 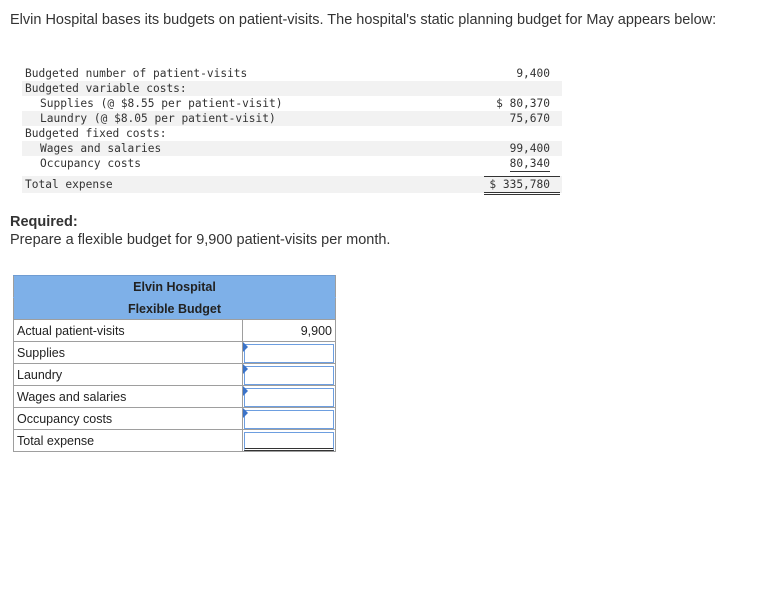 What do you see at coordinates (128, 352) in the screenshot?
I see `supplies-label: Supplies` at bounding box center [128, 352].